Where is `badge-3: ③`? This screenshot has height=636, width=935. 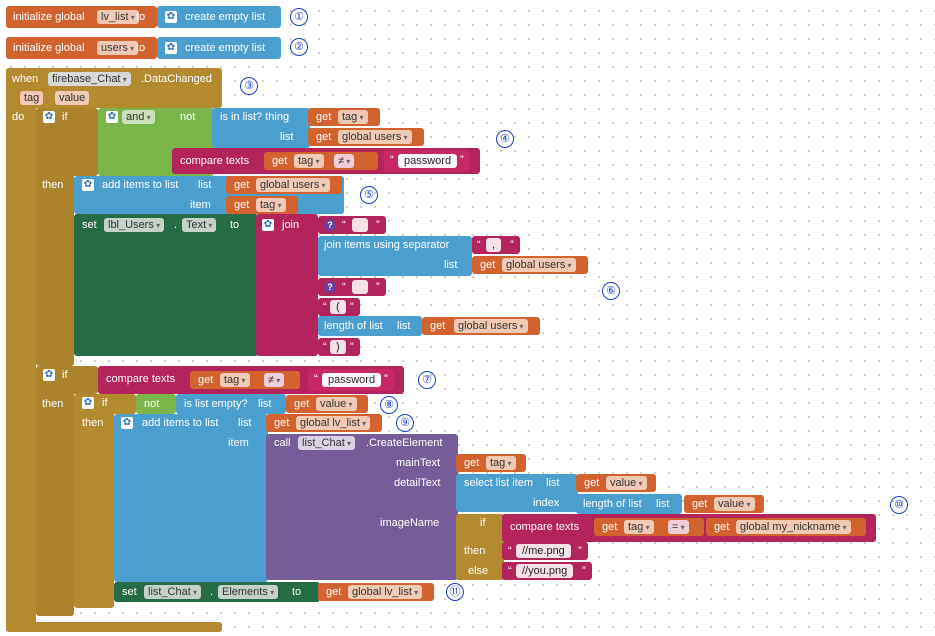 badge-3: ③ is located at coordinates (249, 86).